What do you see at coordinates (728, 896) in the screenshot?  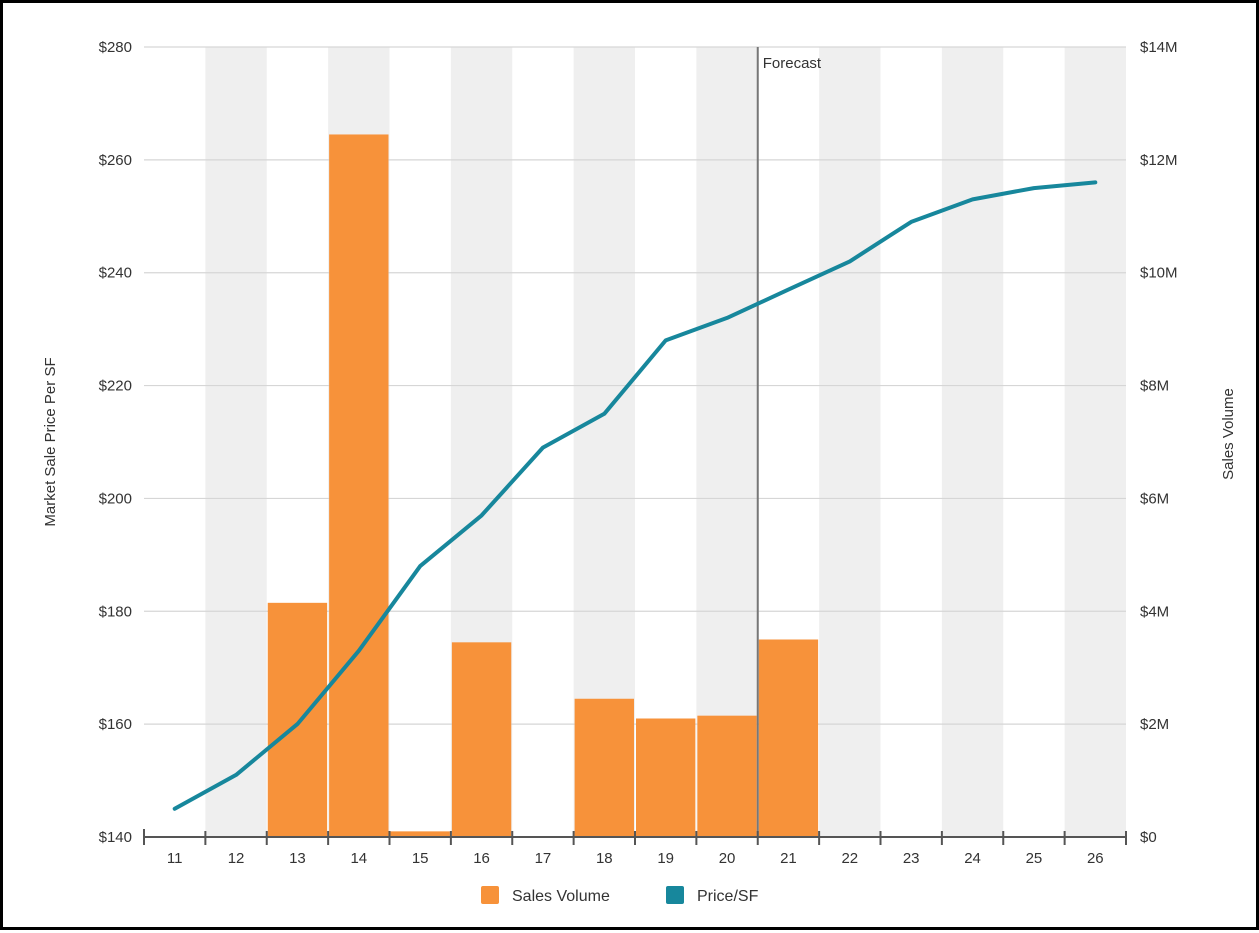 I see `legend-label-price-sf: Price/SF` at bounding box center [728, 896].